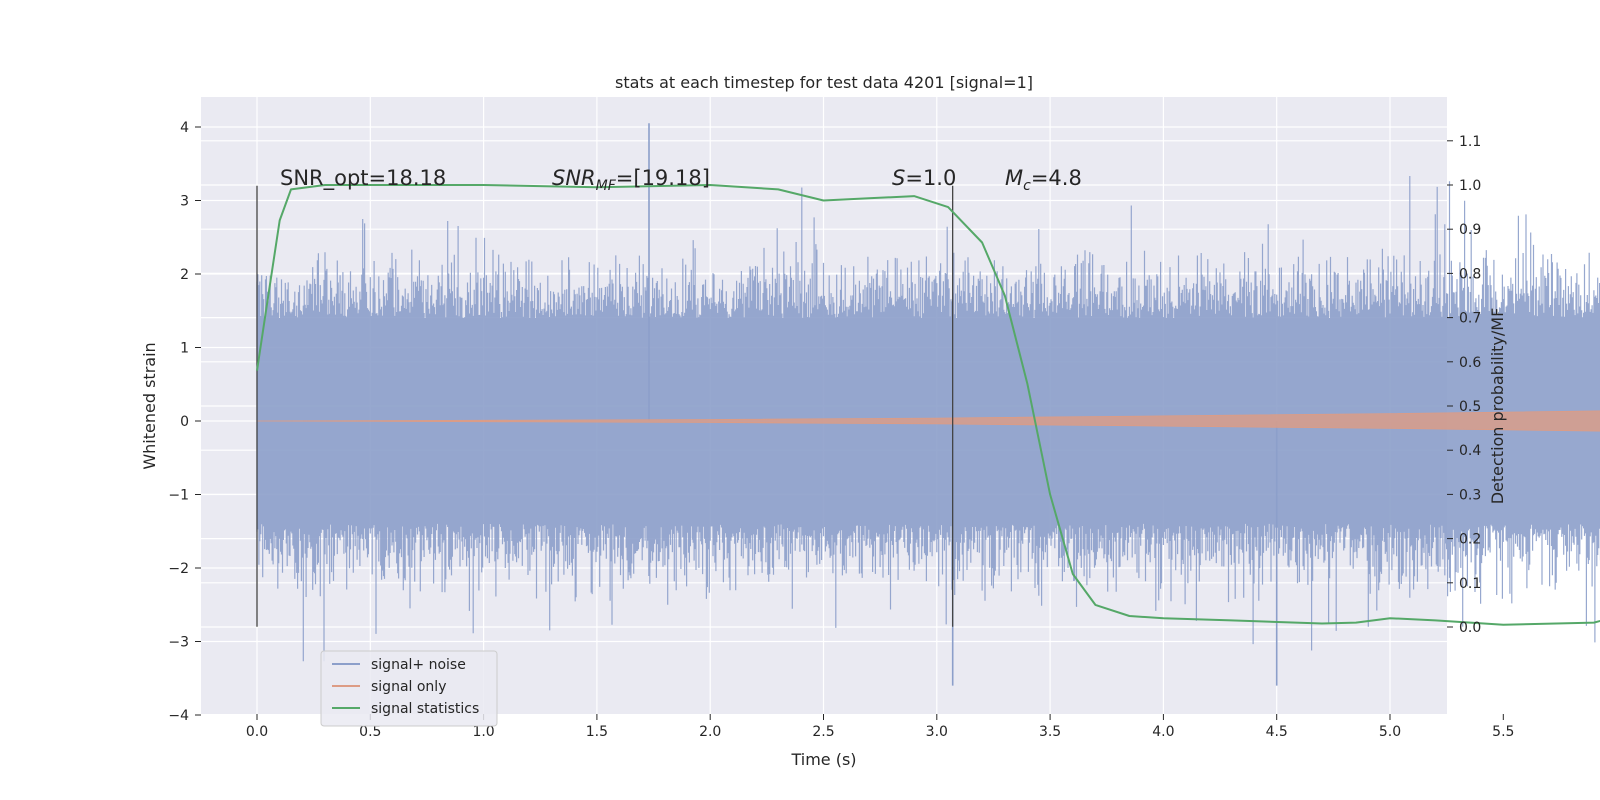 The width and height of the screenshot is (1600, 800). Describe the element at coordinates (1470, 628) in the screenshot. I see `y-right-tick-label: 0.0` at that location.